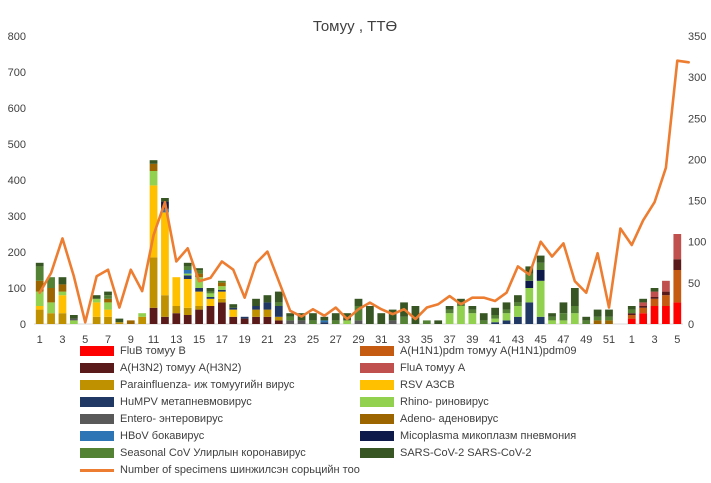  What do you see at coordinates (697, 202) in the screenshot?
I see `y-right-tick-label: 150` at bounding box center [697, 202].